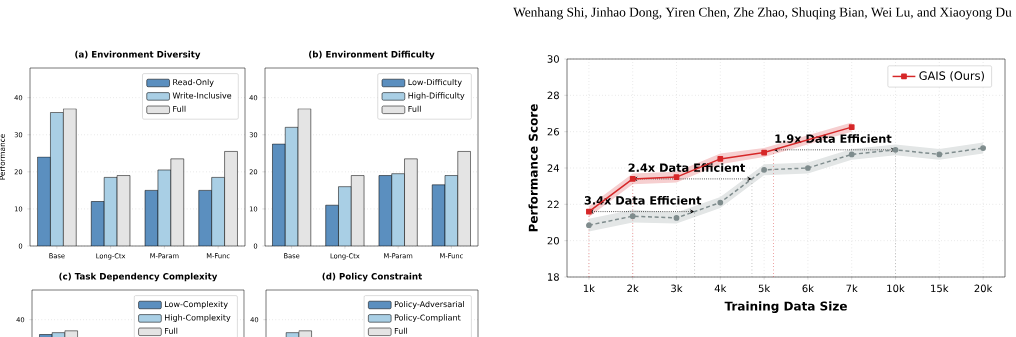 This screenshot has width=1016, height=337. What do you see at coordinates (677, 288) in the screenshot?
I see `x-tick-label: 3k` at bounding box center [677, 288].